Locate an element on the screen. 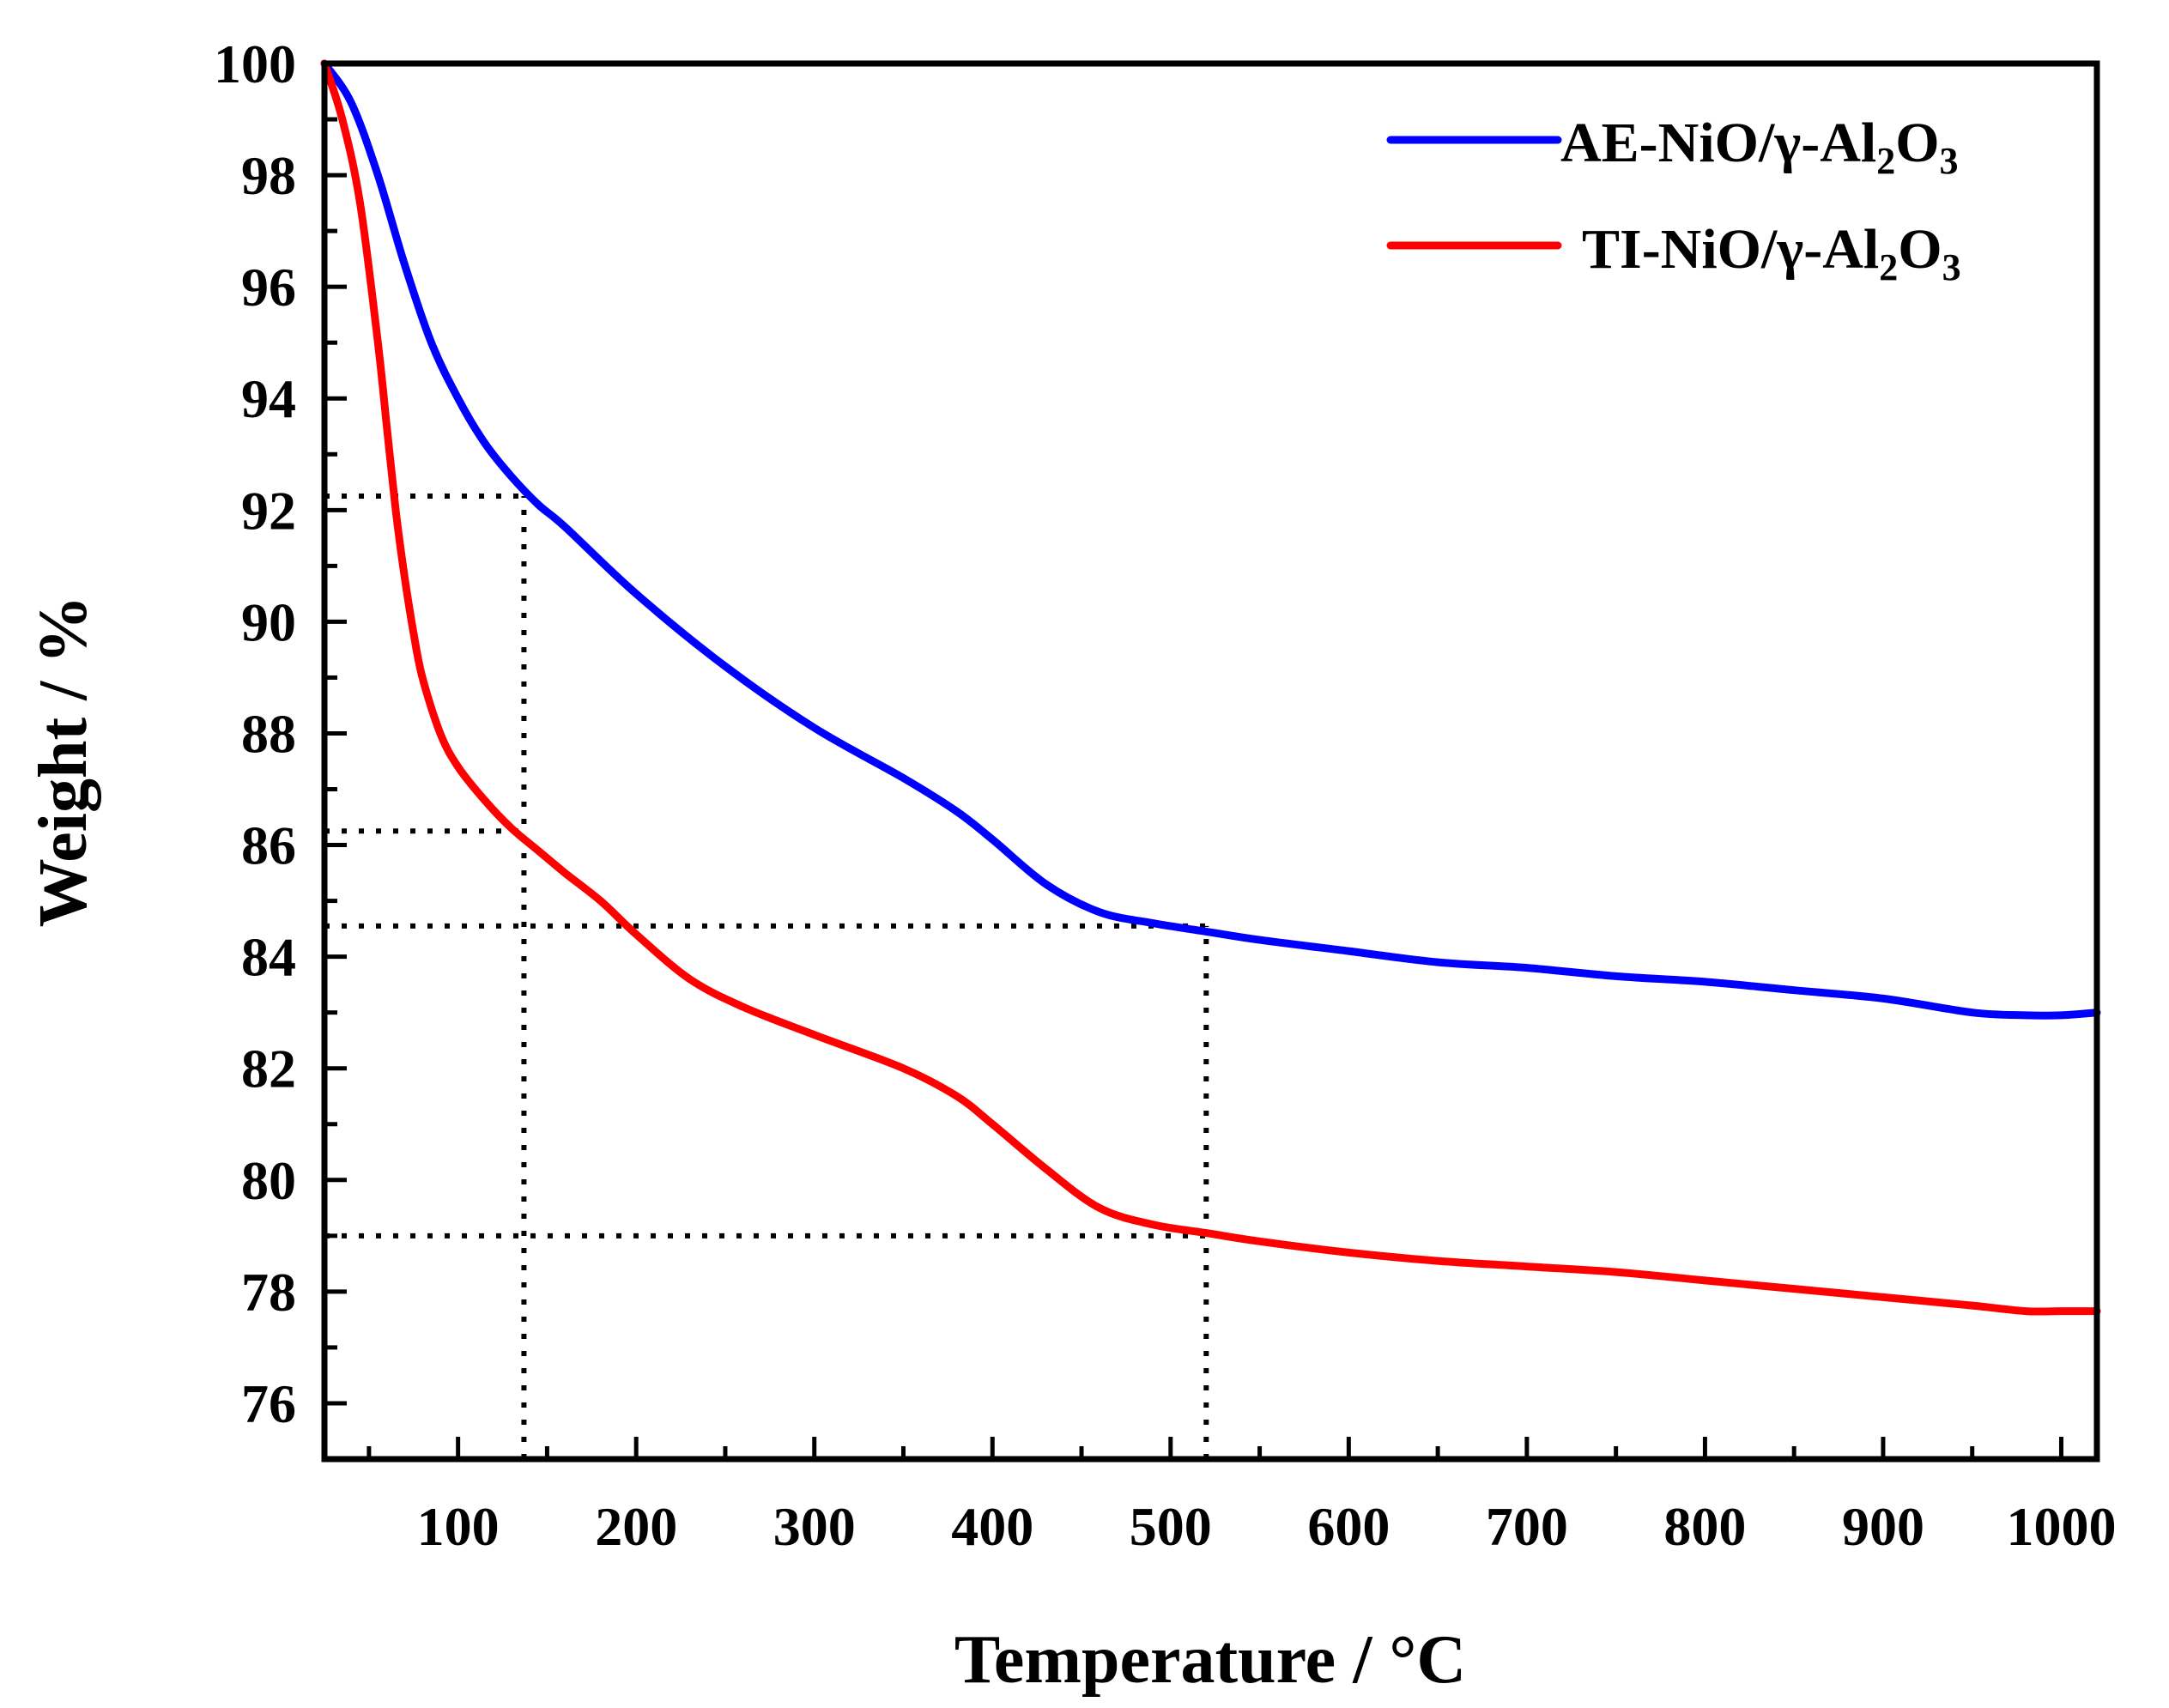 The width and height of the screenshot is (2169, 1708). y-tick-label-86: 86 is located at coordinates (268, 846).